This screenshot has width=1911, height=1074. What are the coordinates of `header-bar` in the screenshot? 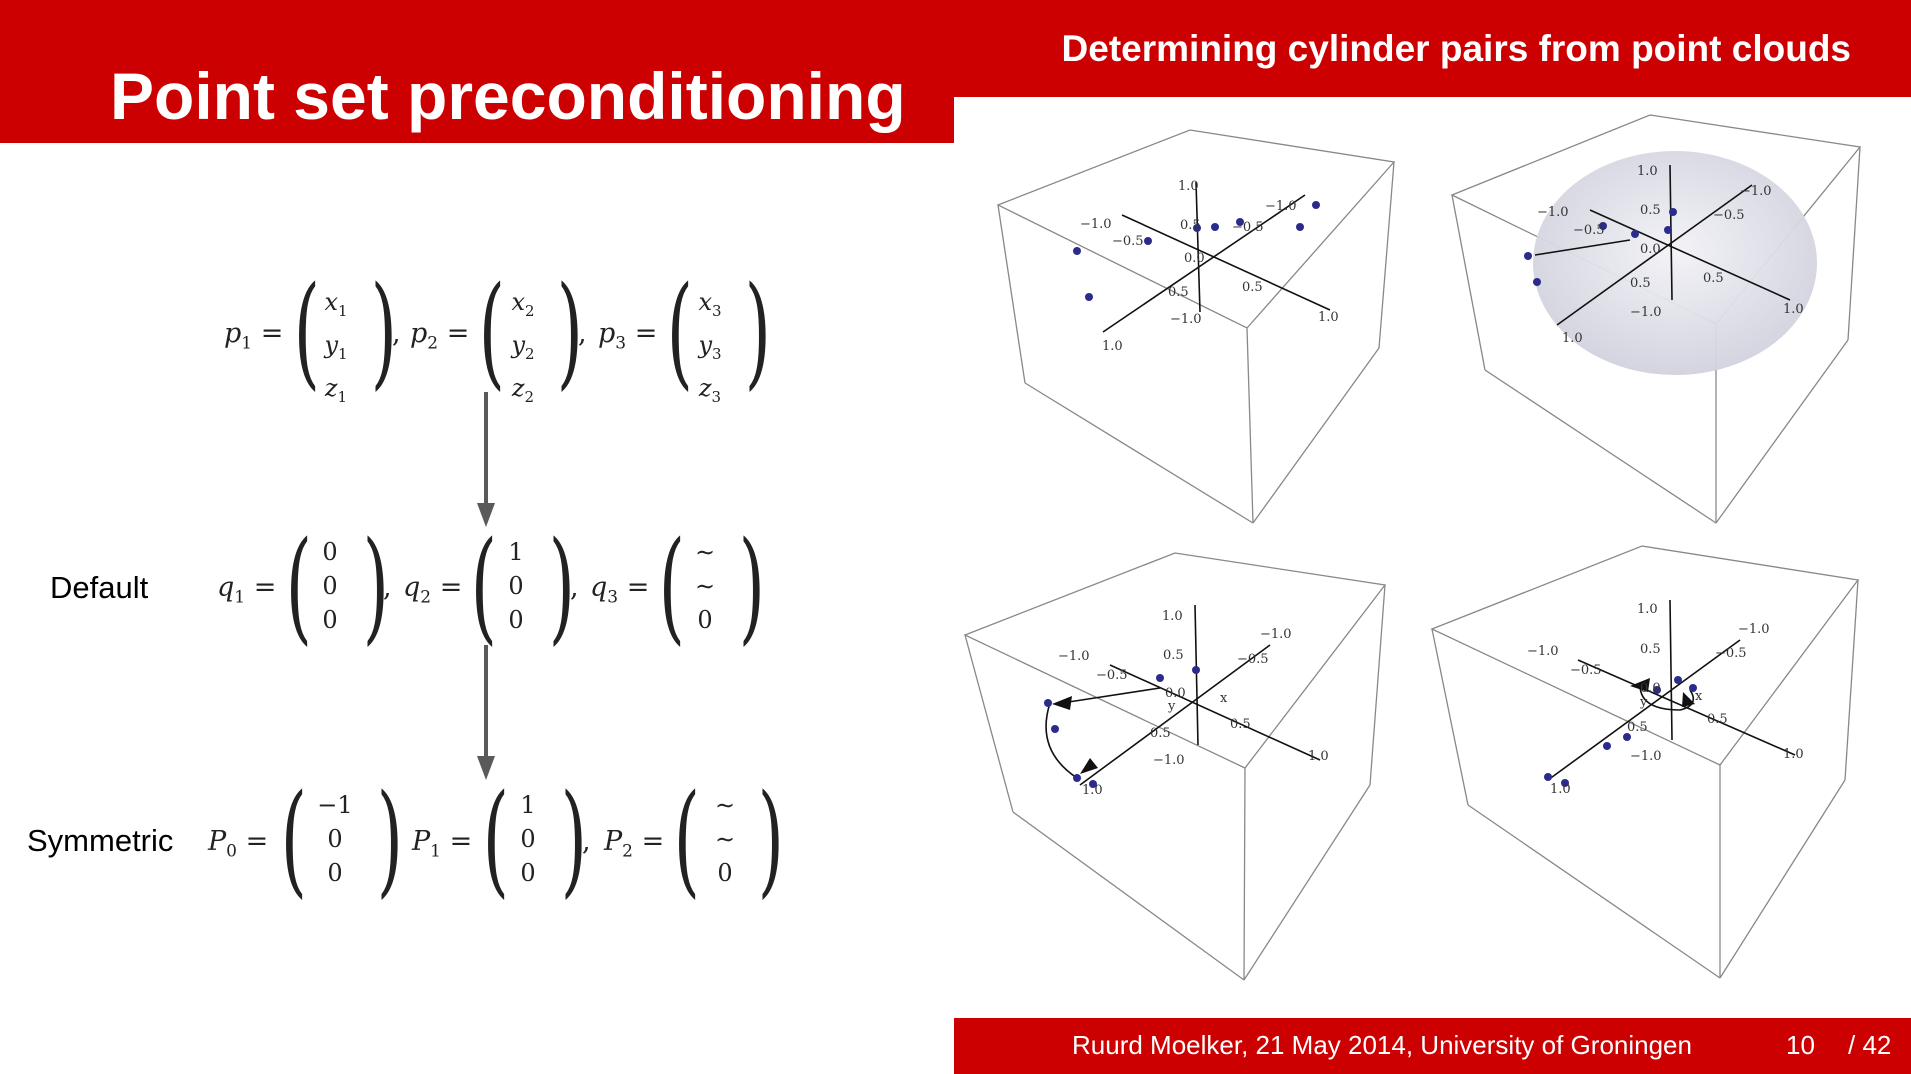 It's located at (955, 48).